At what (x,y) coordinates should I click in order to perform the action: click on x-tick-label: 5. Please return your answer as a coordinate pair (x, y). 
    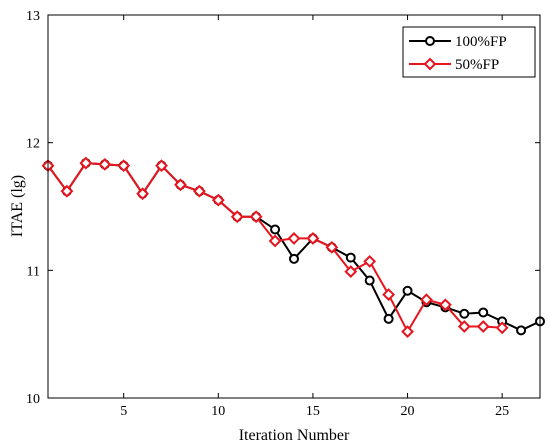
    Looking at the image, I should click on (123, 411).